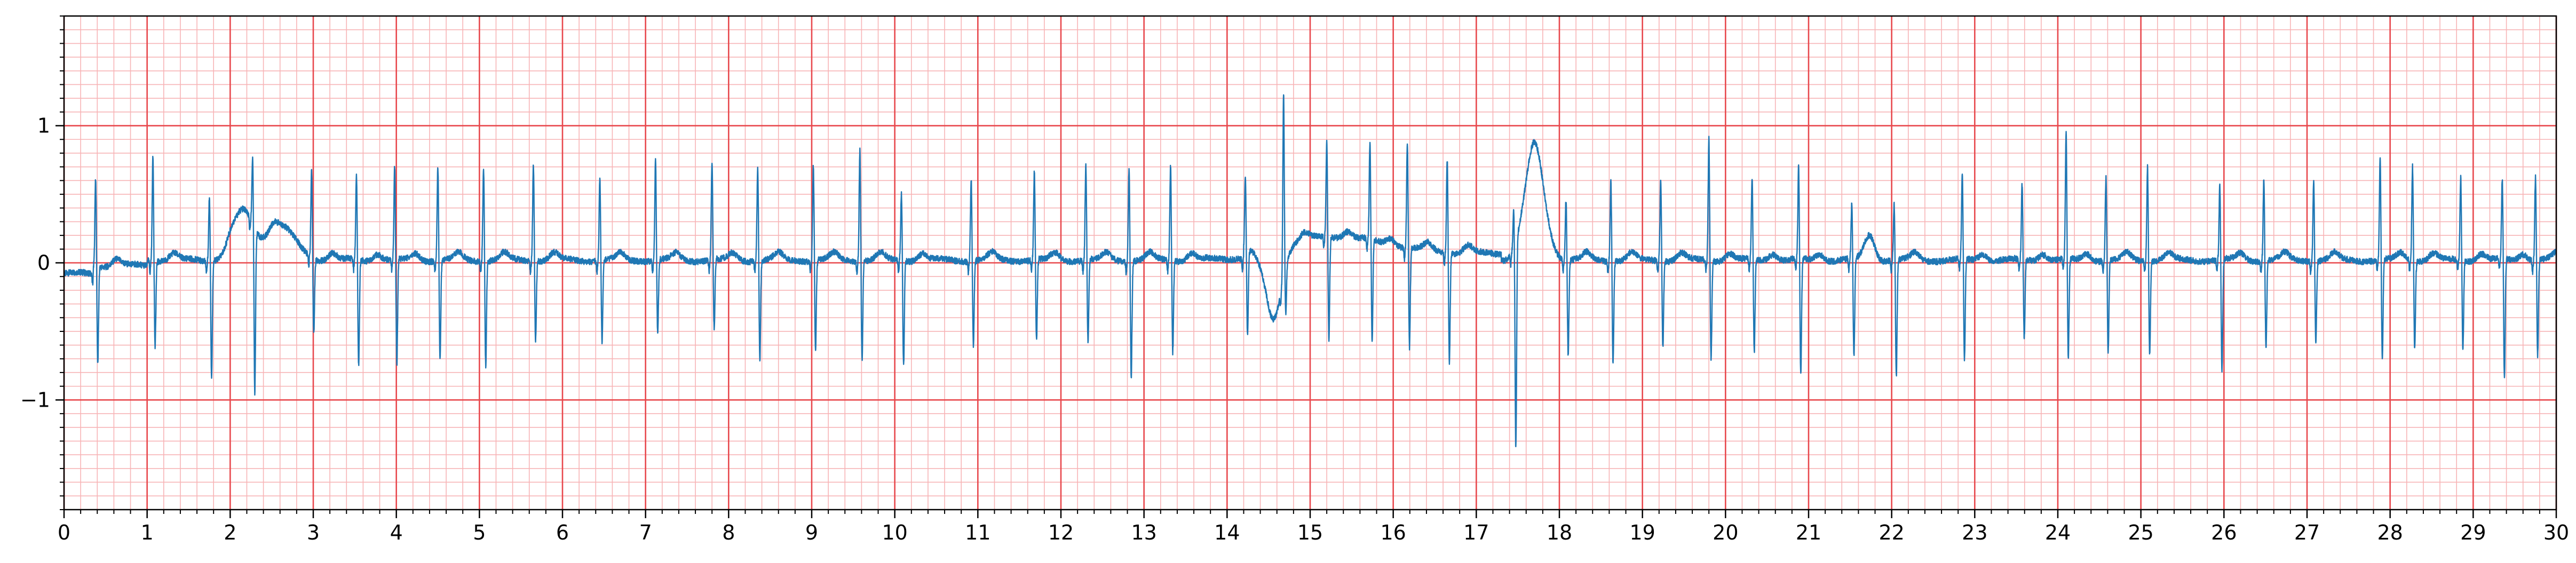 This screenshot has width=2576, height=563. Describe the element at coordinates (1310, 532) in the screenshot. I see `x-tick-label: 15` at that location.